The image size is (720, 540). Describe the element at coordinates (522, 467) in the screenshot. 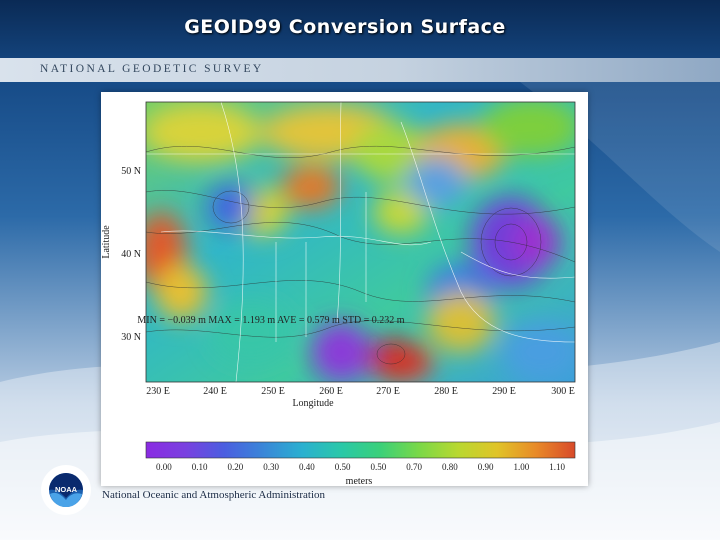

I see `colorbar-tick: 1.00` at that location.